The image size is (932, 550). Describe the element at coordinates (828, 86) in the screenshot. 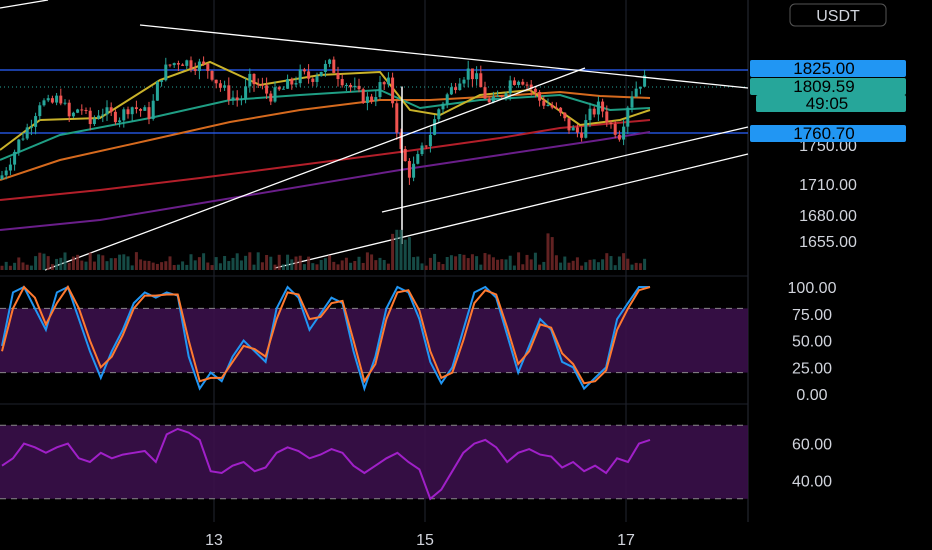

I see `price-tag: 1809.59` at that location.